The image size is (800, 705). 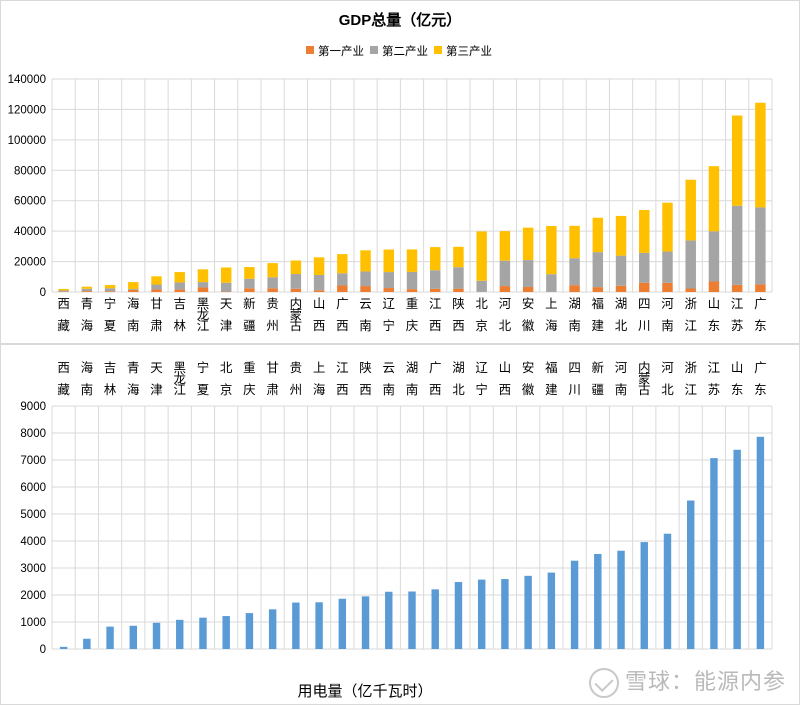 What do you see at coordinates (714, 315) in the screenshot?
I see `chart1-x-tick-label: 山东` at bounding box center [714, 315].